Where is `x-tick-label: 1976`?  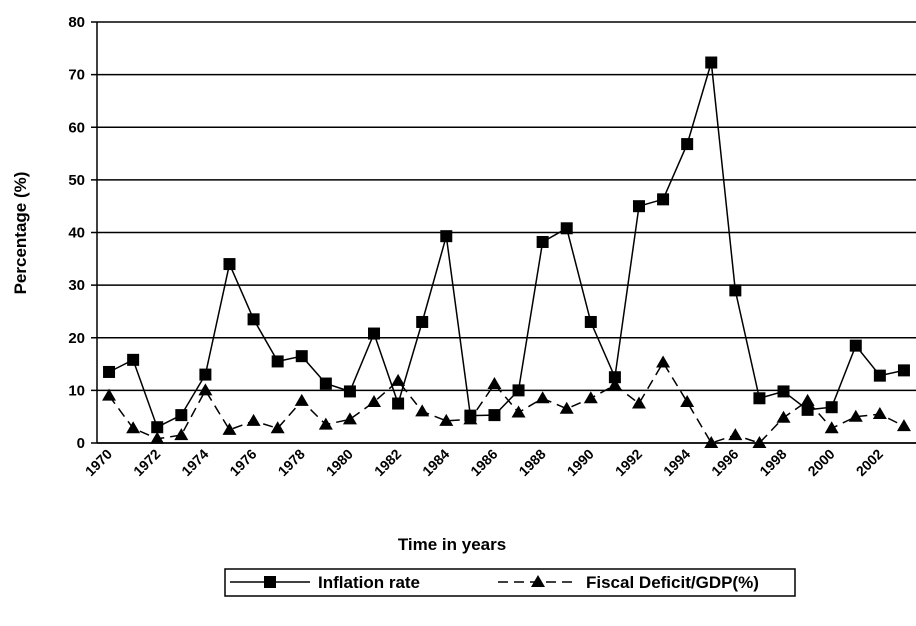 x-tick-label: 1976 is located at coordinates (242, 462).